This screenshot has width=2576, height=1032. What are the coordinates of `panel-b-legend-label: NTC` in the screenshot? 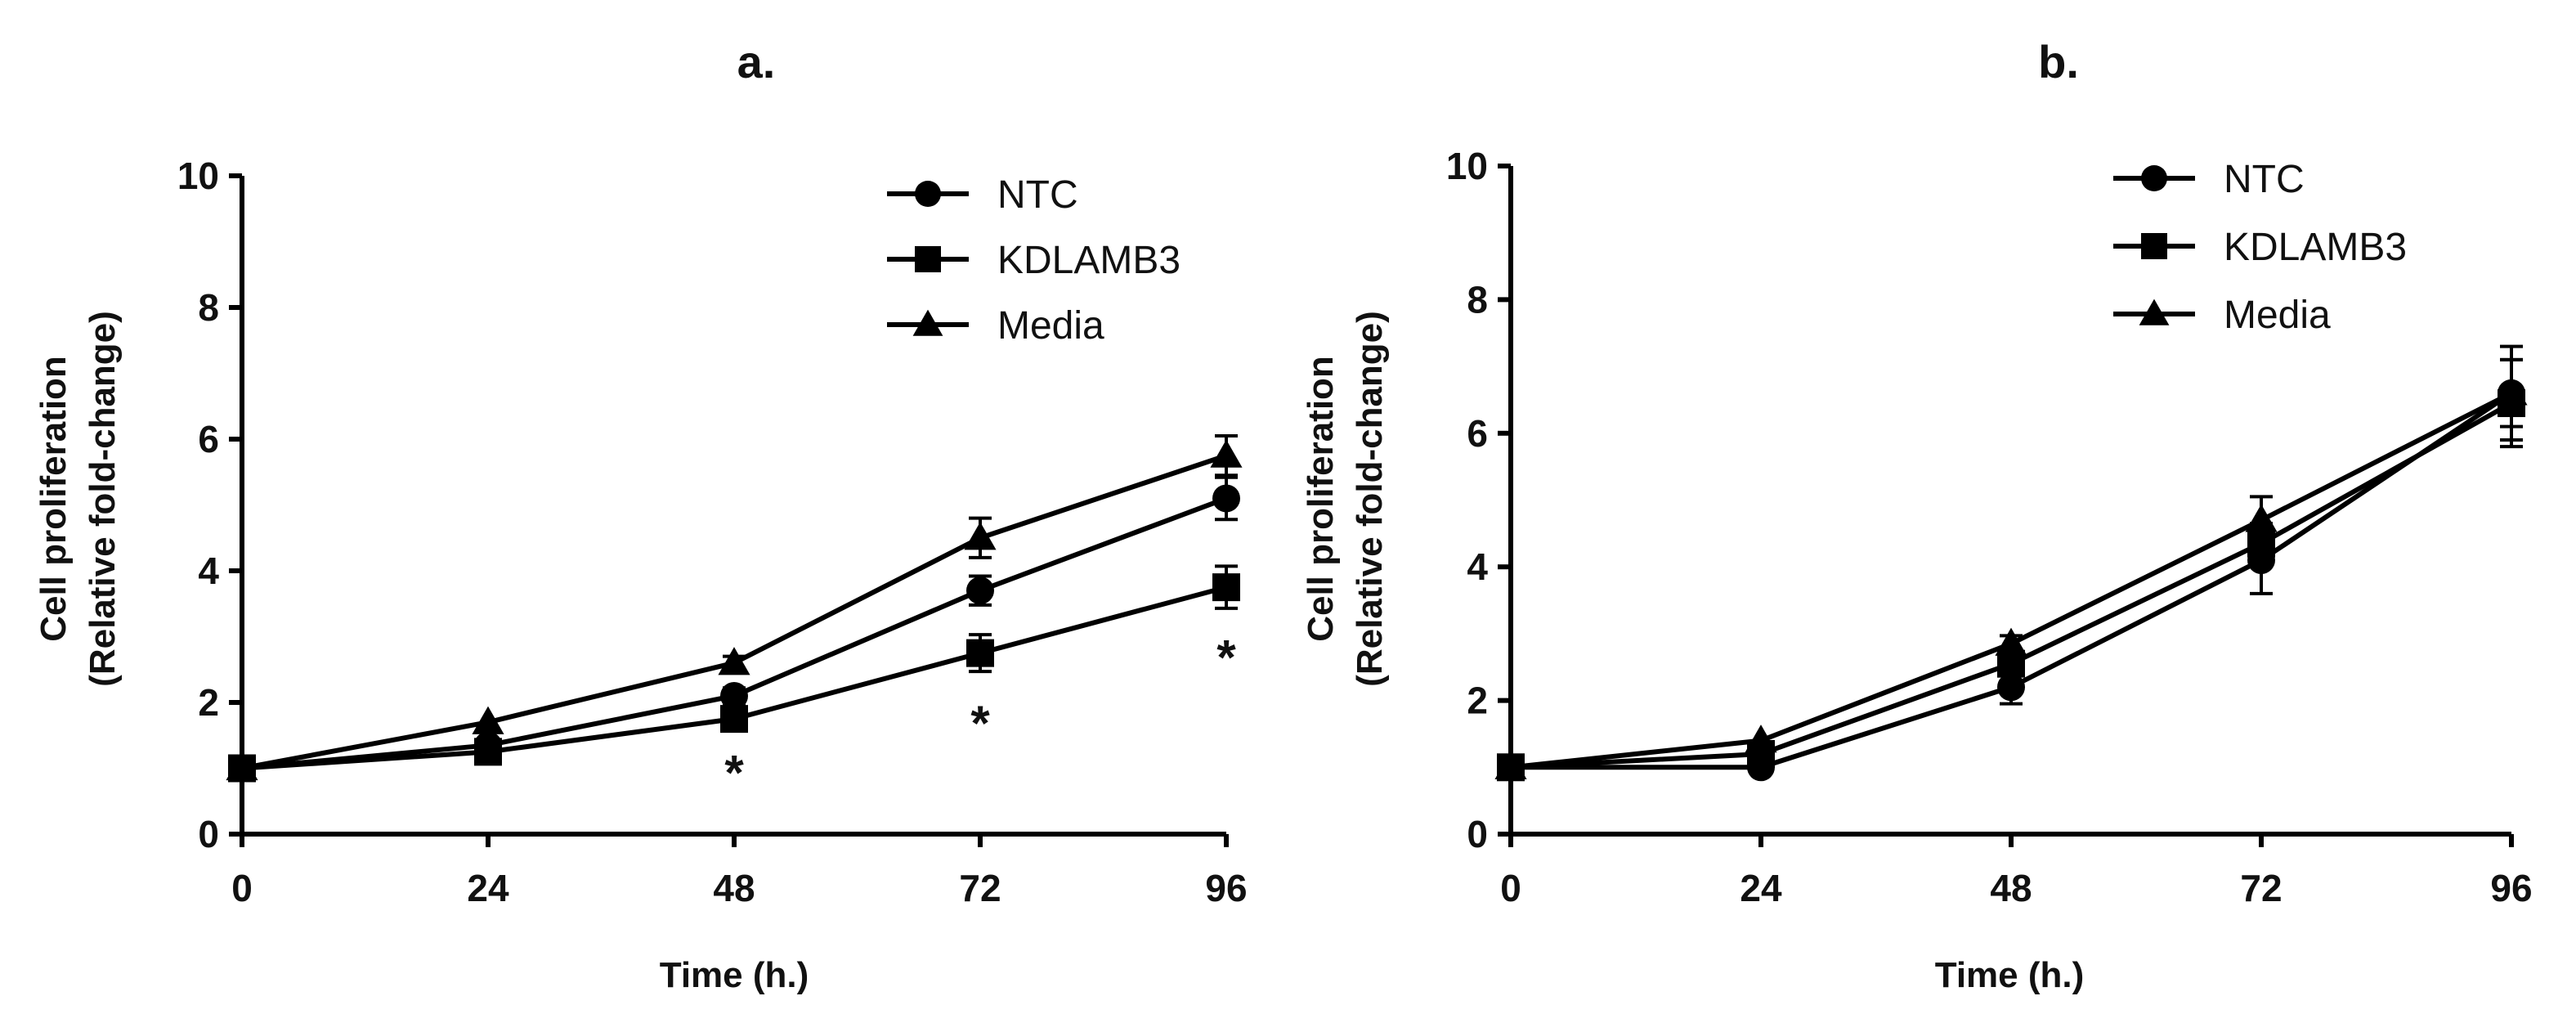 It's located at (2264, 179).